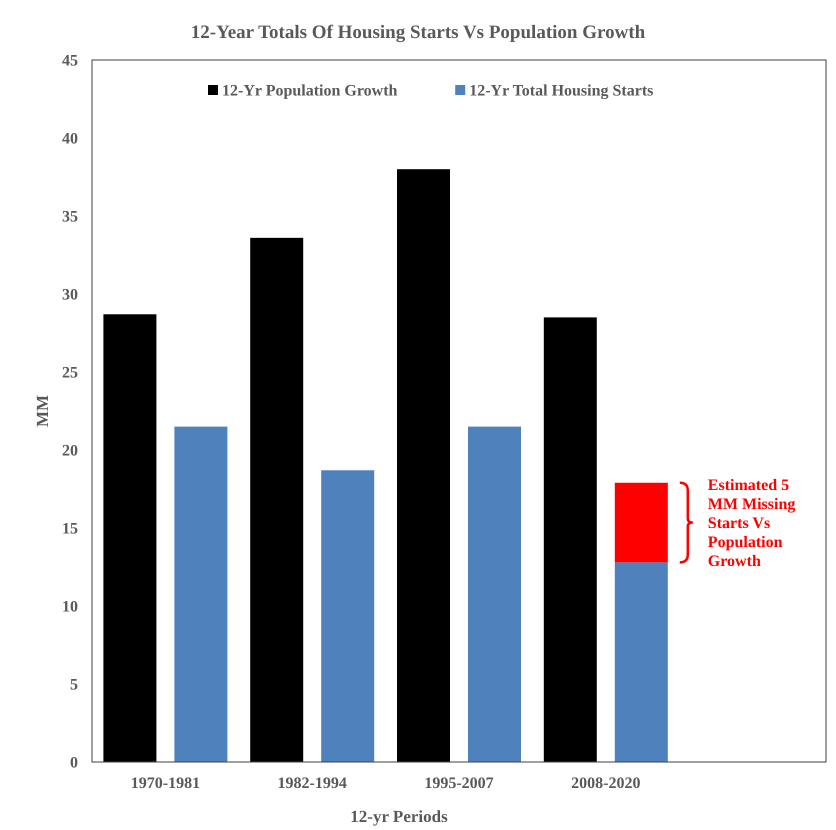 The height and width of the screenshot is (830, 836). Describe the element at coordinates (70, 61) in the screenshot. I see `y-tick-label: 45` at that location.